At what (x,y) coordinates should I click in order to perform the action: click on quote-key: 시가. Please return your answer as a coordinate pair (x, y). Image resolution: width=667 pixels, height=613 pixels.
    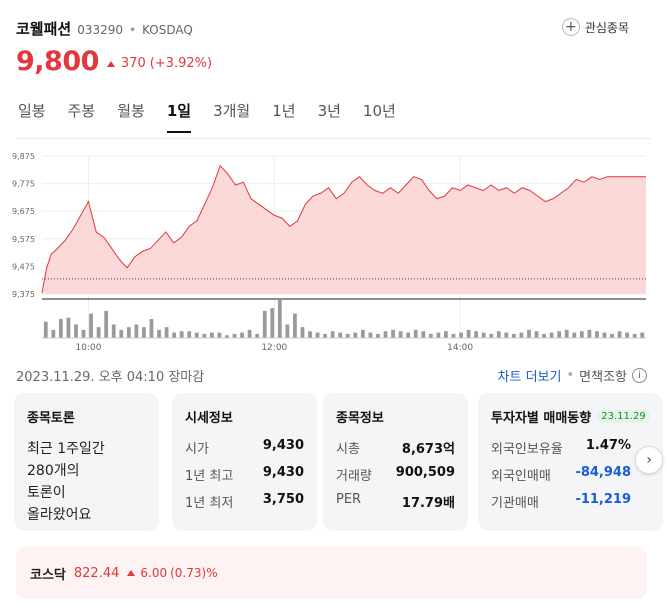
    Looking at the image, I should click on (197, 449).